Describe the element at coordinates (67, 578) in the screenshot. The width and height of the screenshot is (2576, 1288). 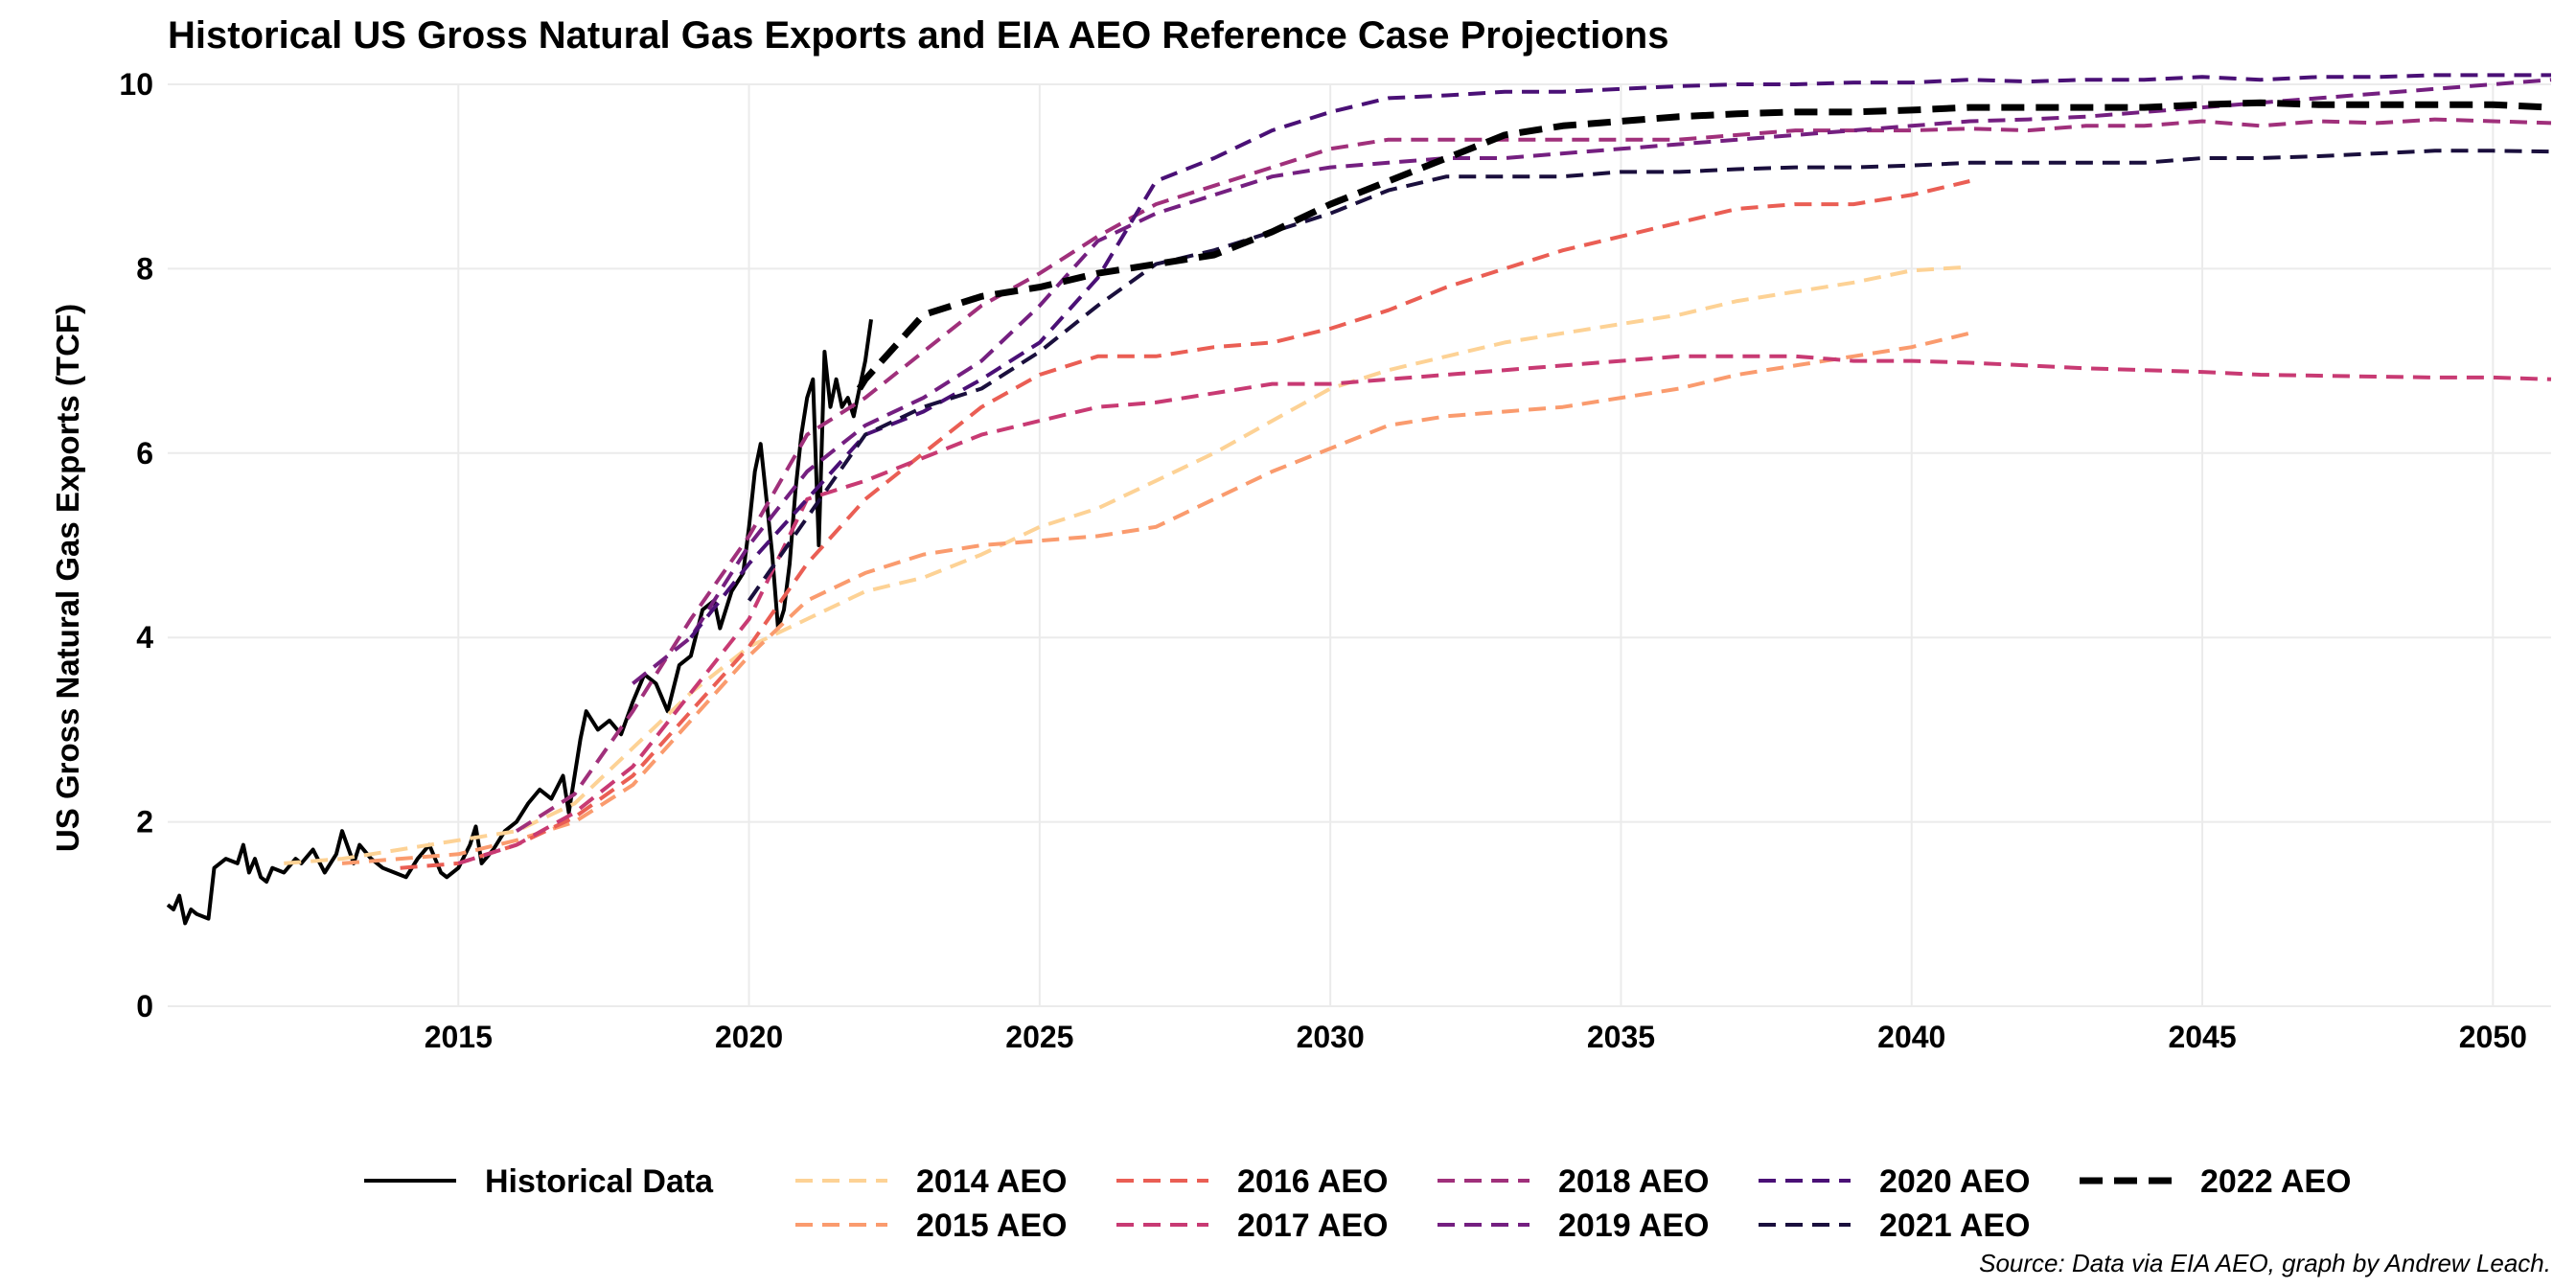
I see `y-axis-label: US Gross Natural Gas Exports (TCF)` at that location.